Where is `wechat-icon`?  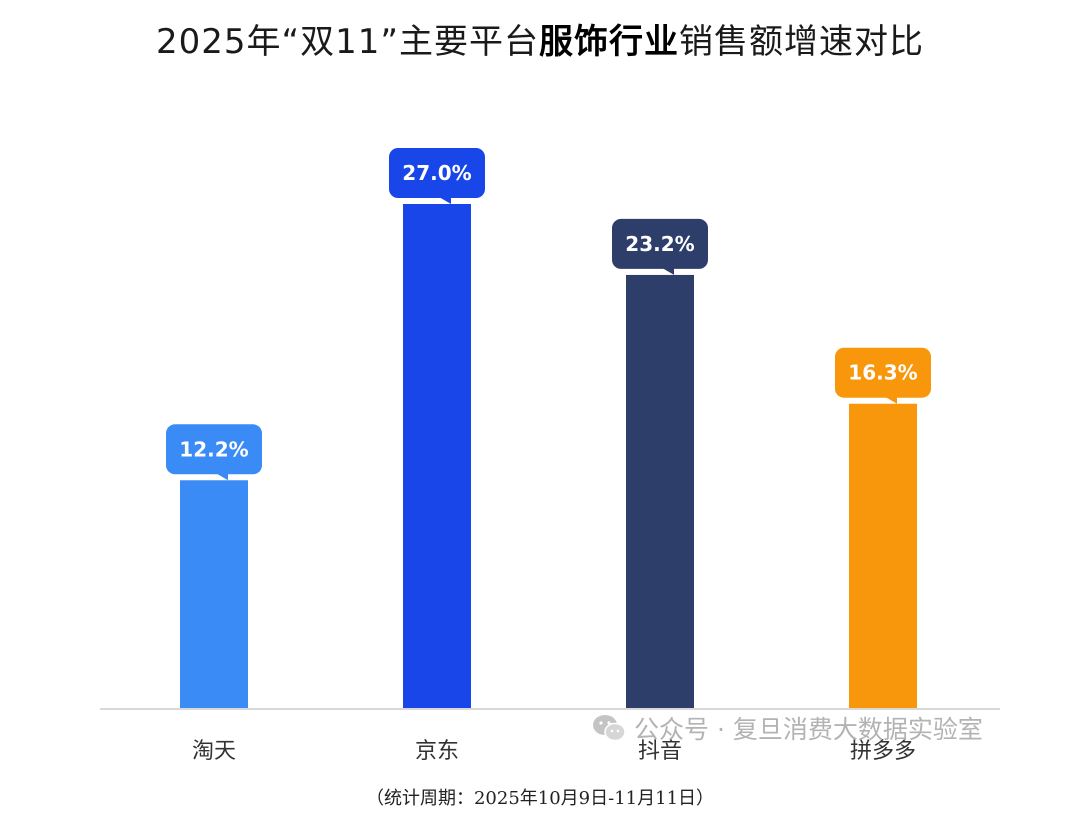 wechat-icon is located at coordinates (609, 731).